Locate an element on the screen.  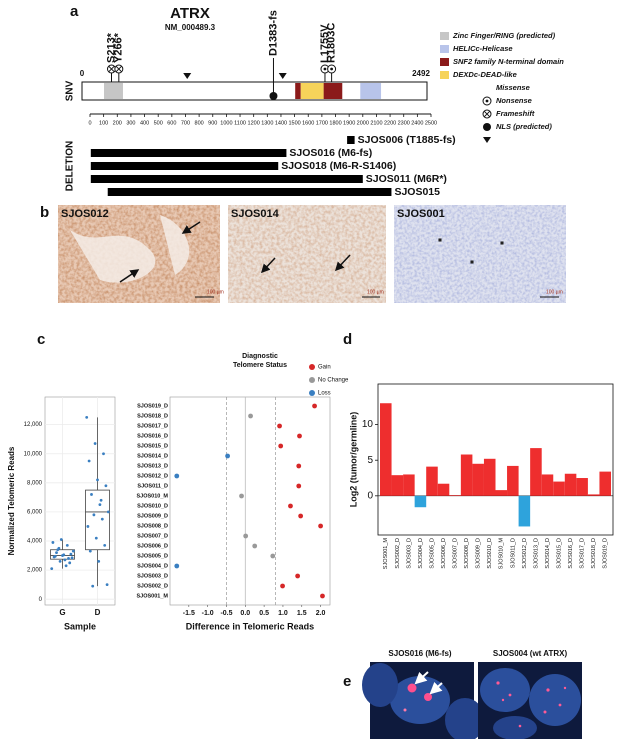
deletion-label: SJOS016 (M6-fs) is located at coordinates (330, 153).